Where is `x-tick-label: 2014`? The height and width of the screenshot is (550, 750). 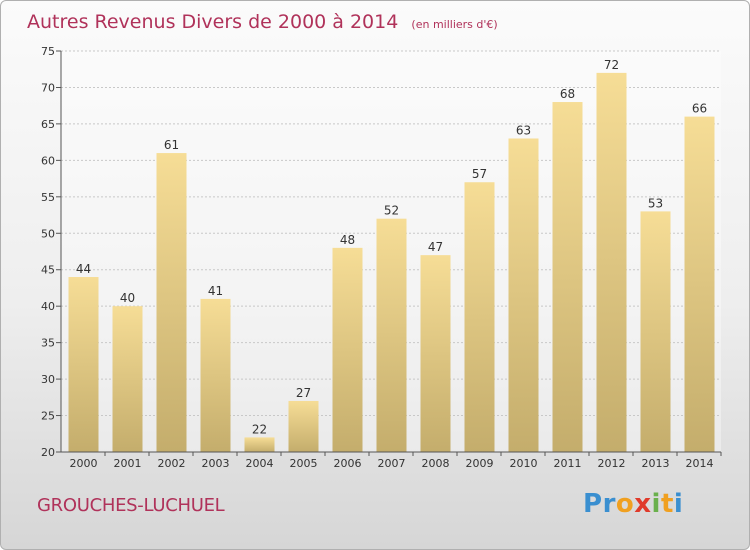 x-tick-label: 2014 is located at coordinates (700, 463).